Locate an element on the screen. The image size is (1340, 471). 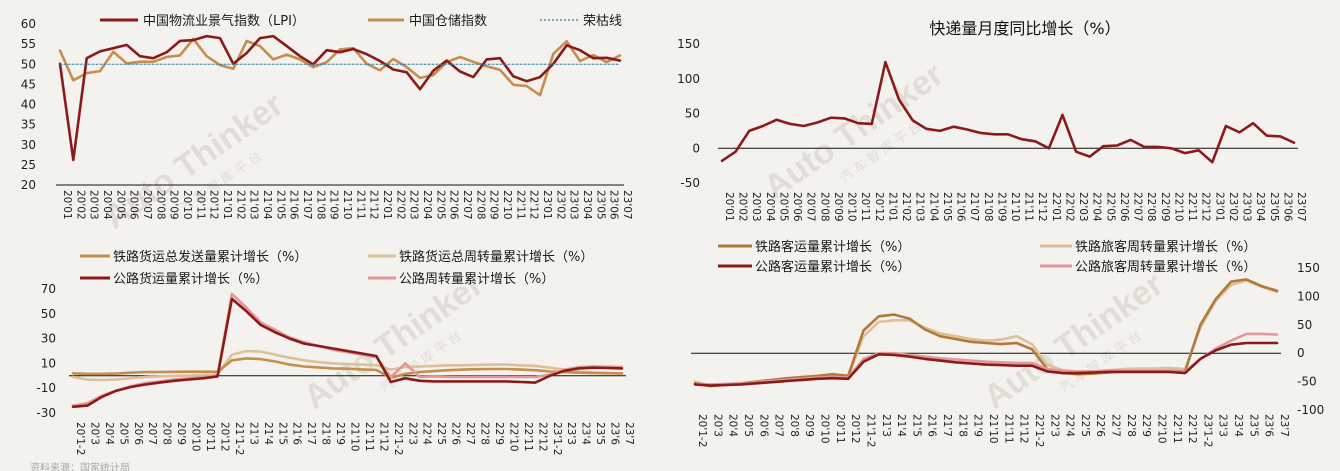
x-tick-label: 22'8 is located at coordinates (485, 433).